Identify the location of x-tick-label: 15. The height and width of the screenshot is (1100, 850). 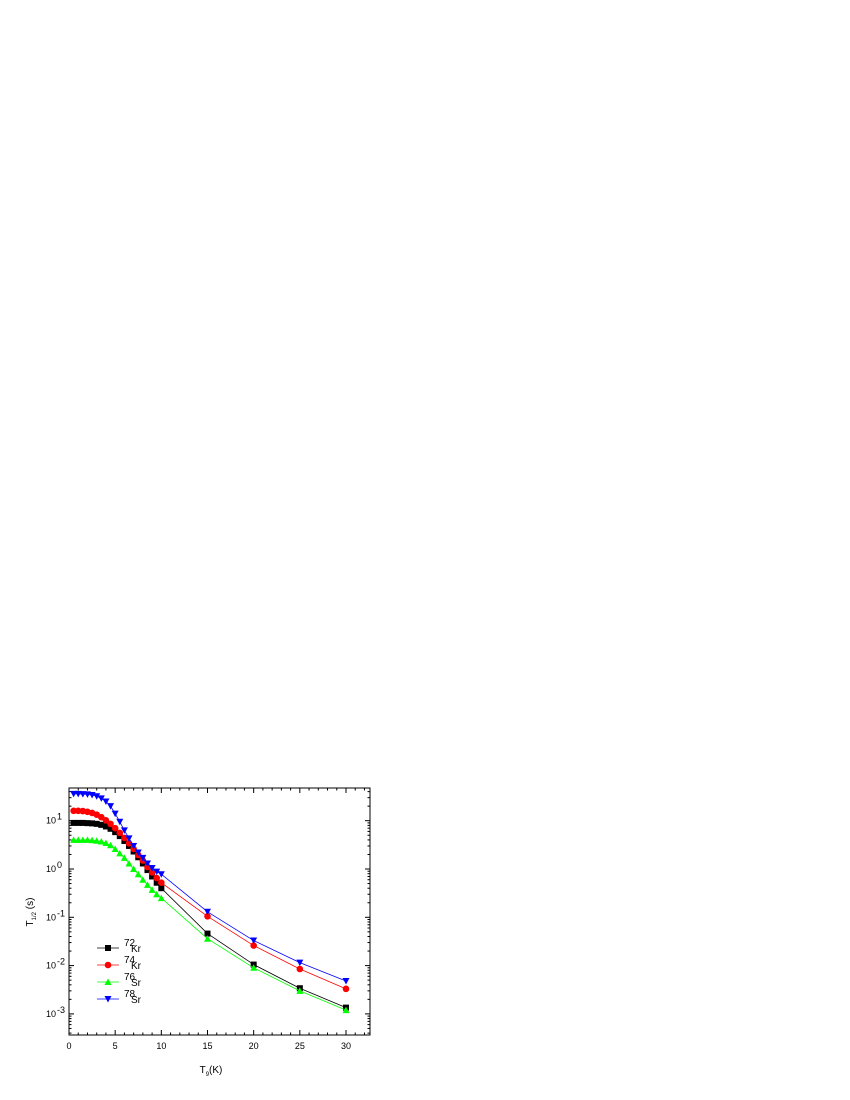
(207, 1046).